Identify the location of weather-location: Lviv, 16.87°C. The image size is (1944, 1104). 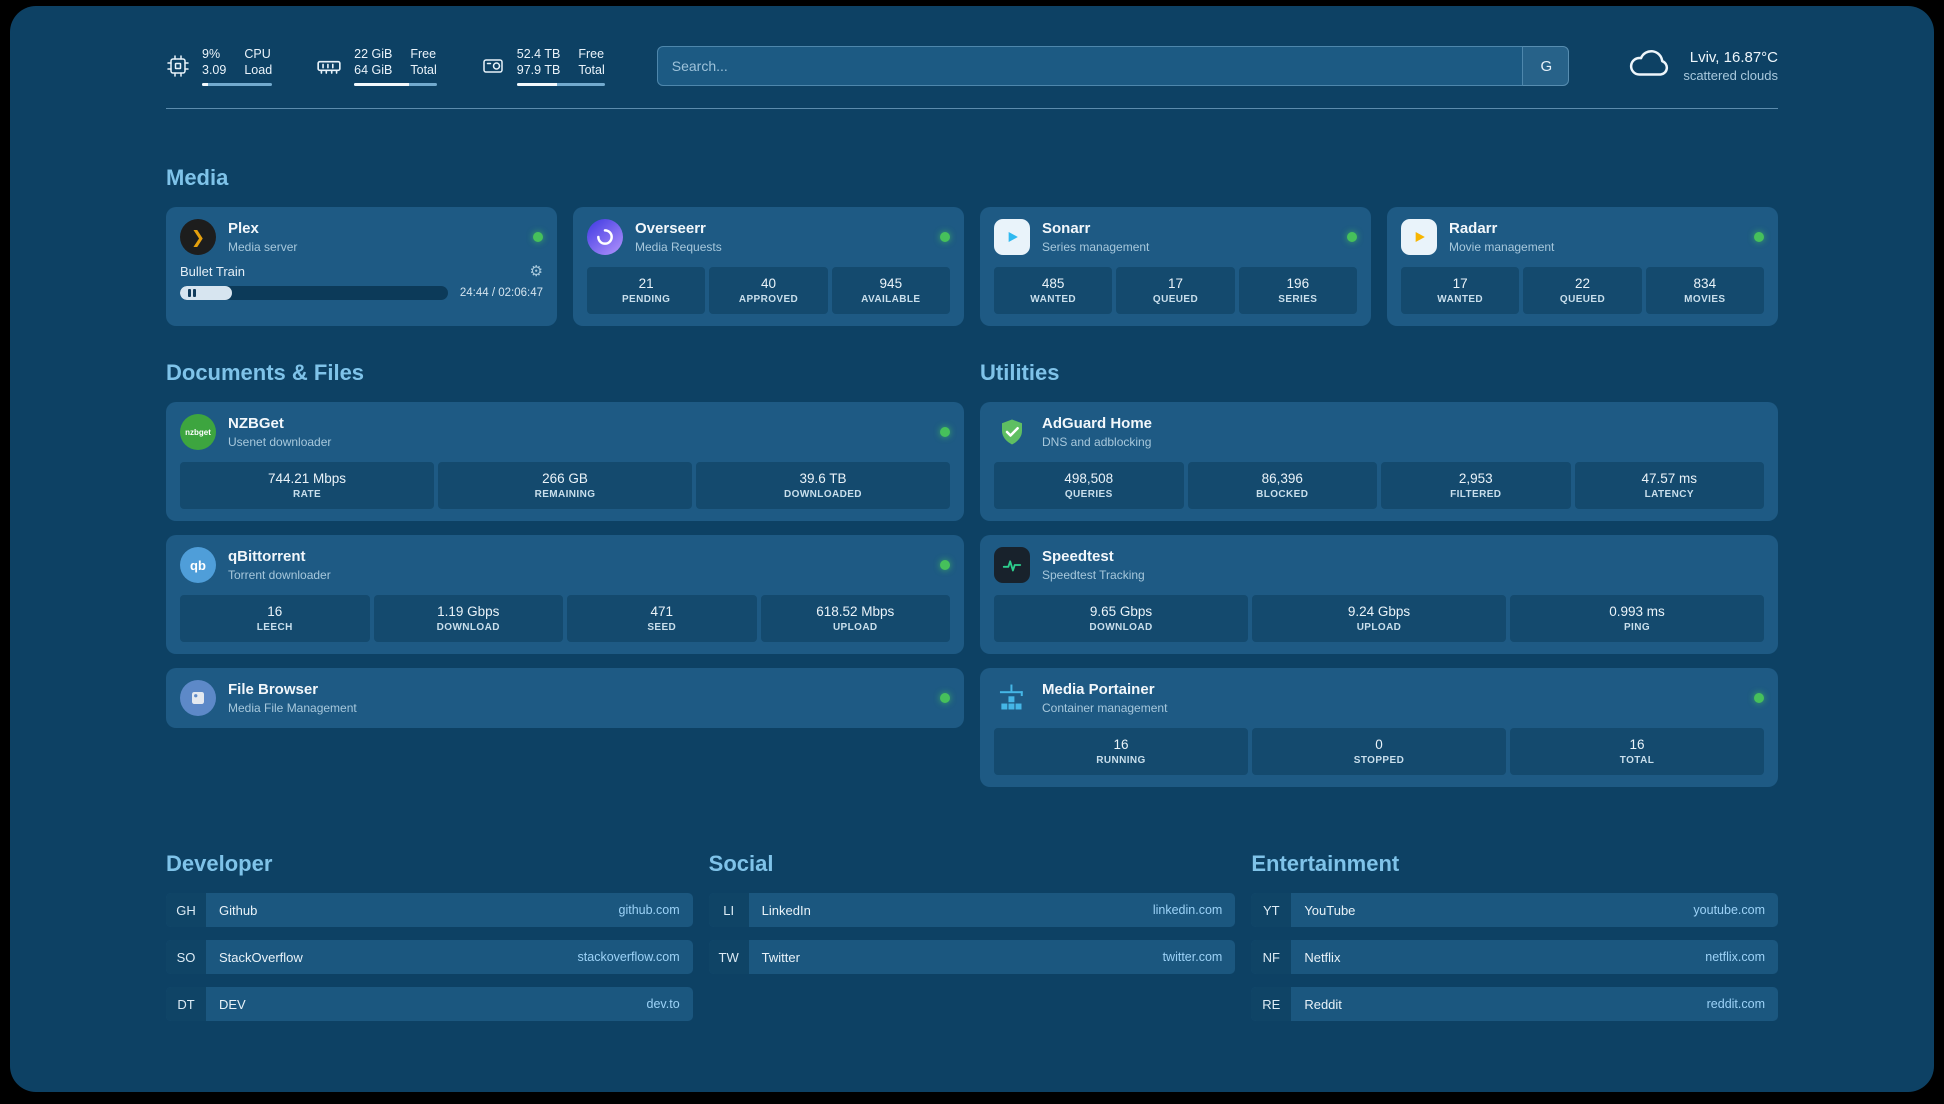
(1733, 57).